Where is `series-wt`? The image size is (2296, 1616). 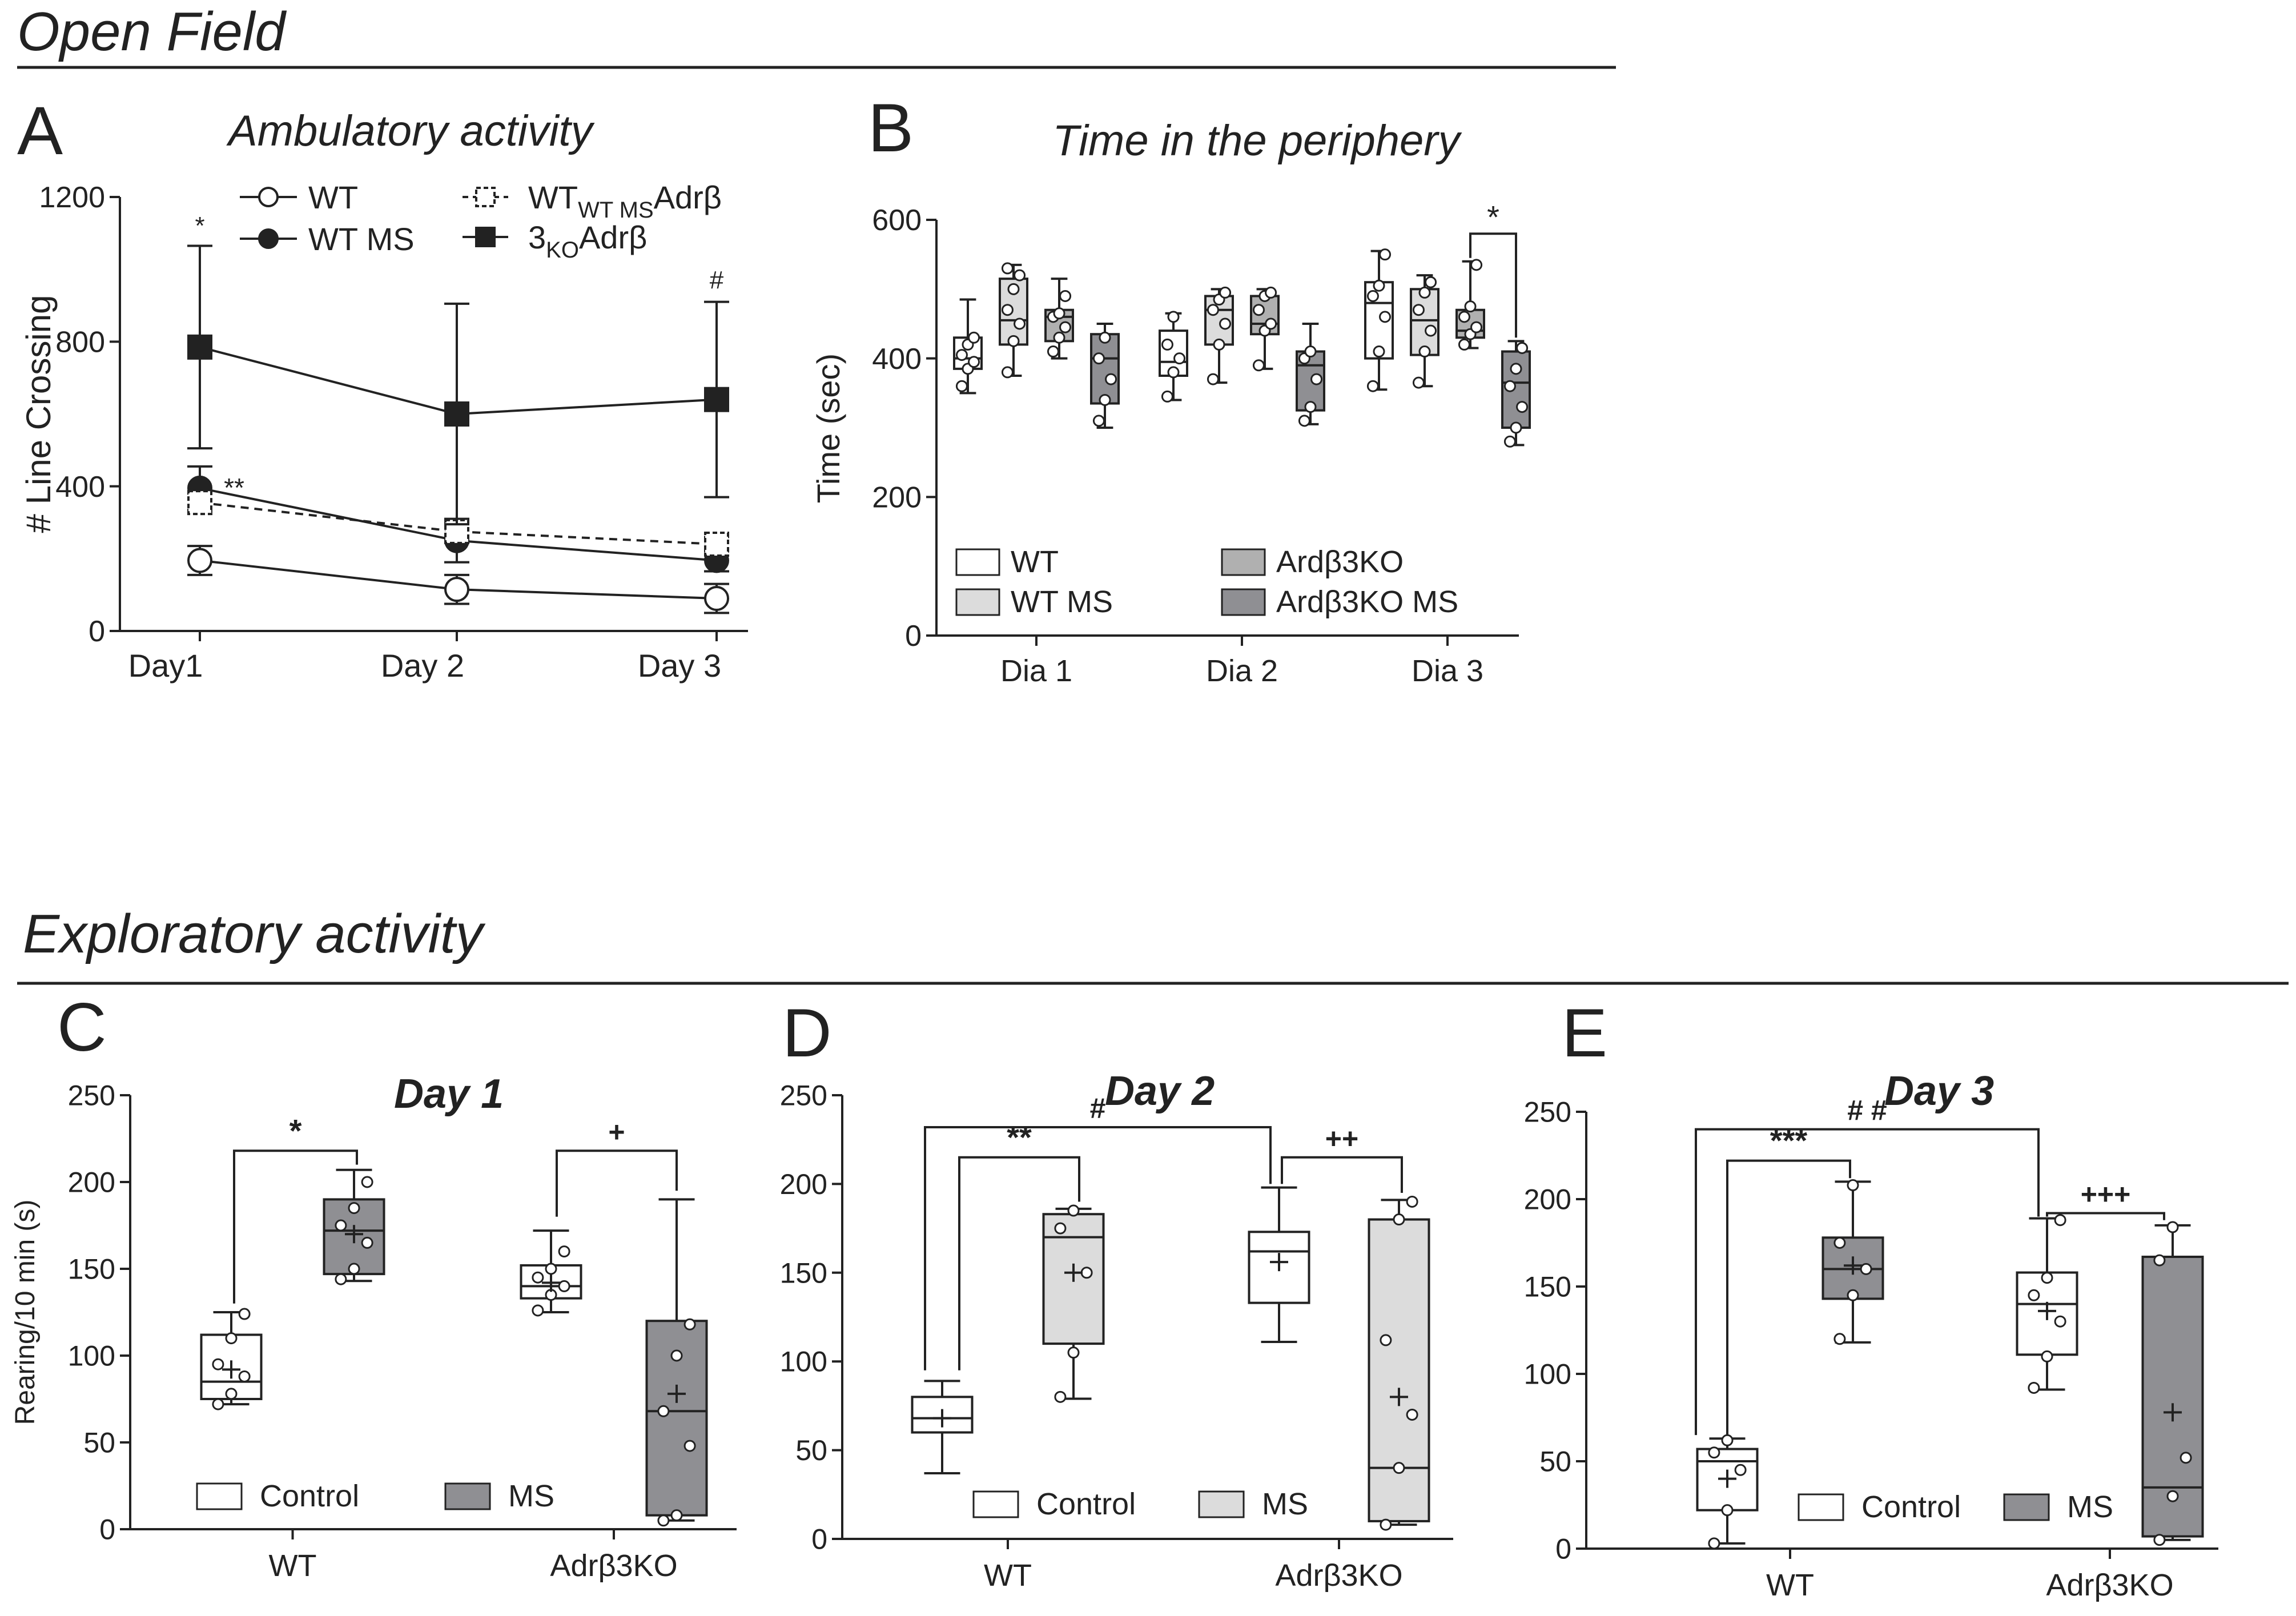 series-wt is located at coordinates (458, 579).